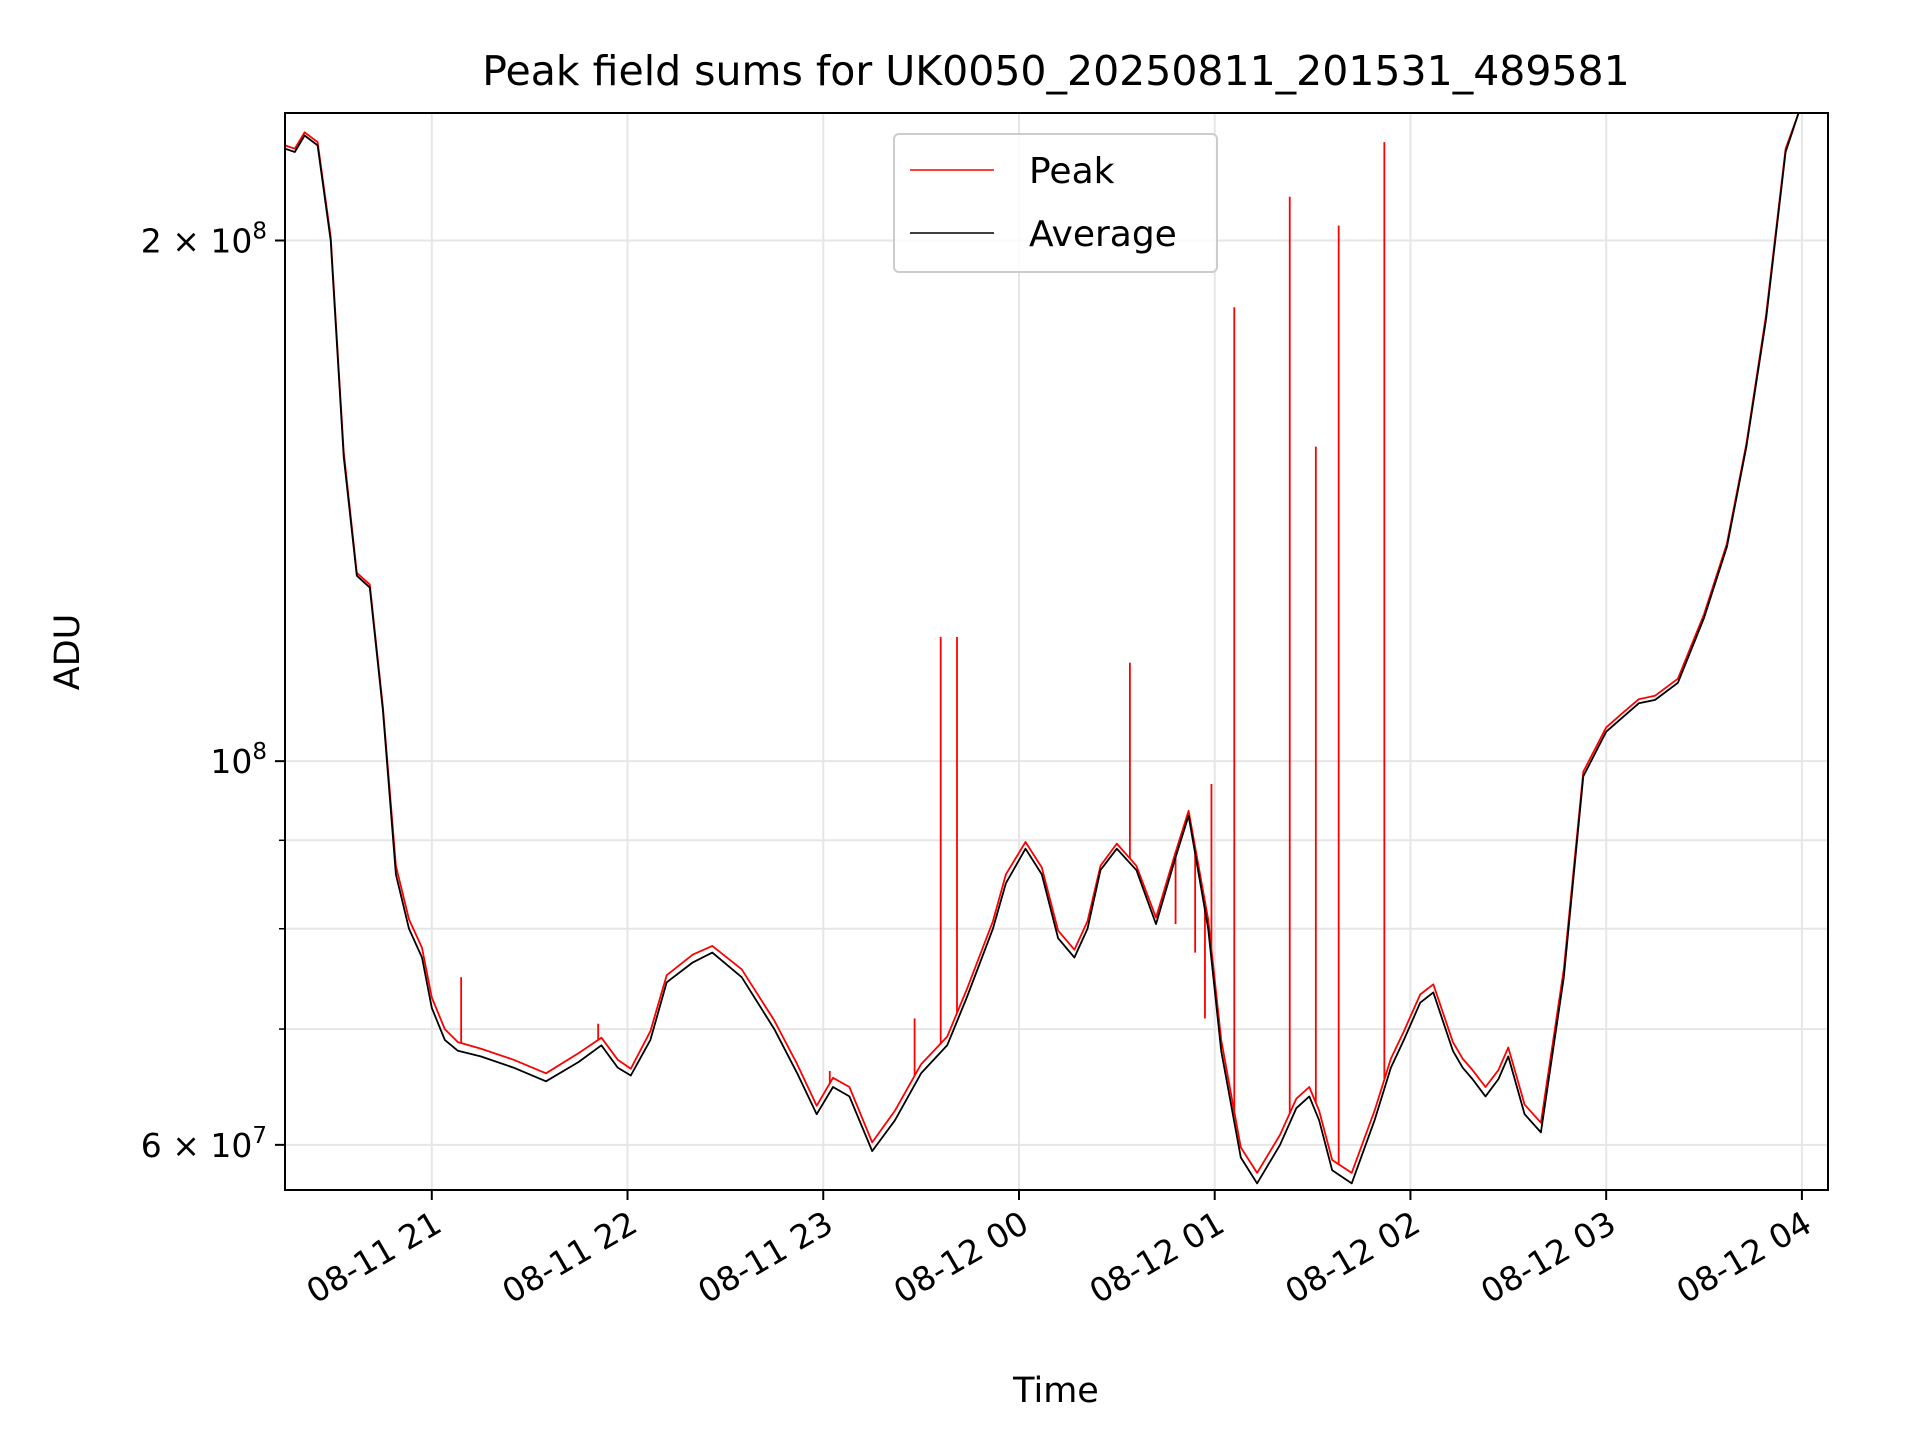 The height and width of the screenshot is (1440, 1920). Describe the element at coordinates (68, 652) in the screenshot. I see `y-axis-label: ADU` at that location.